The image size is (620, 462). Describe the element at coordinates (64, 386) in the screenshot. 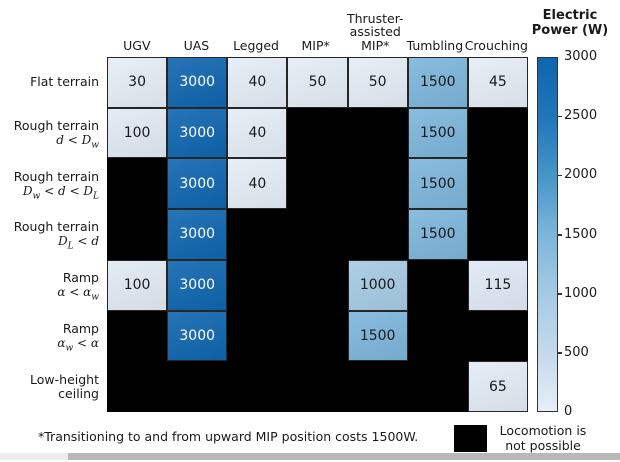

I see `row-label: Low-height ceiling` at that location.